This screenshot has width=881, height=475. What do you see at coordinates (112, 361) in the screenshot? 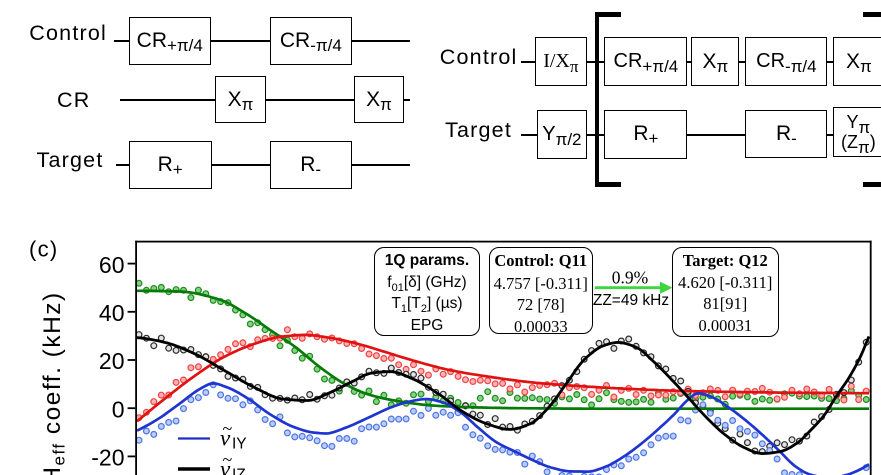
I see `svg-text: 20` at bounding box center [112, 361].